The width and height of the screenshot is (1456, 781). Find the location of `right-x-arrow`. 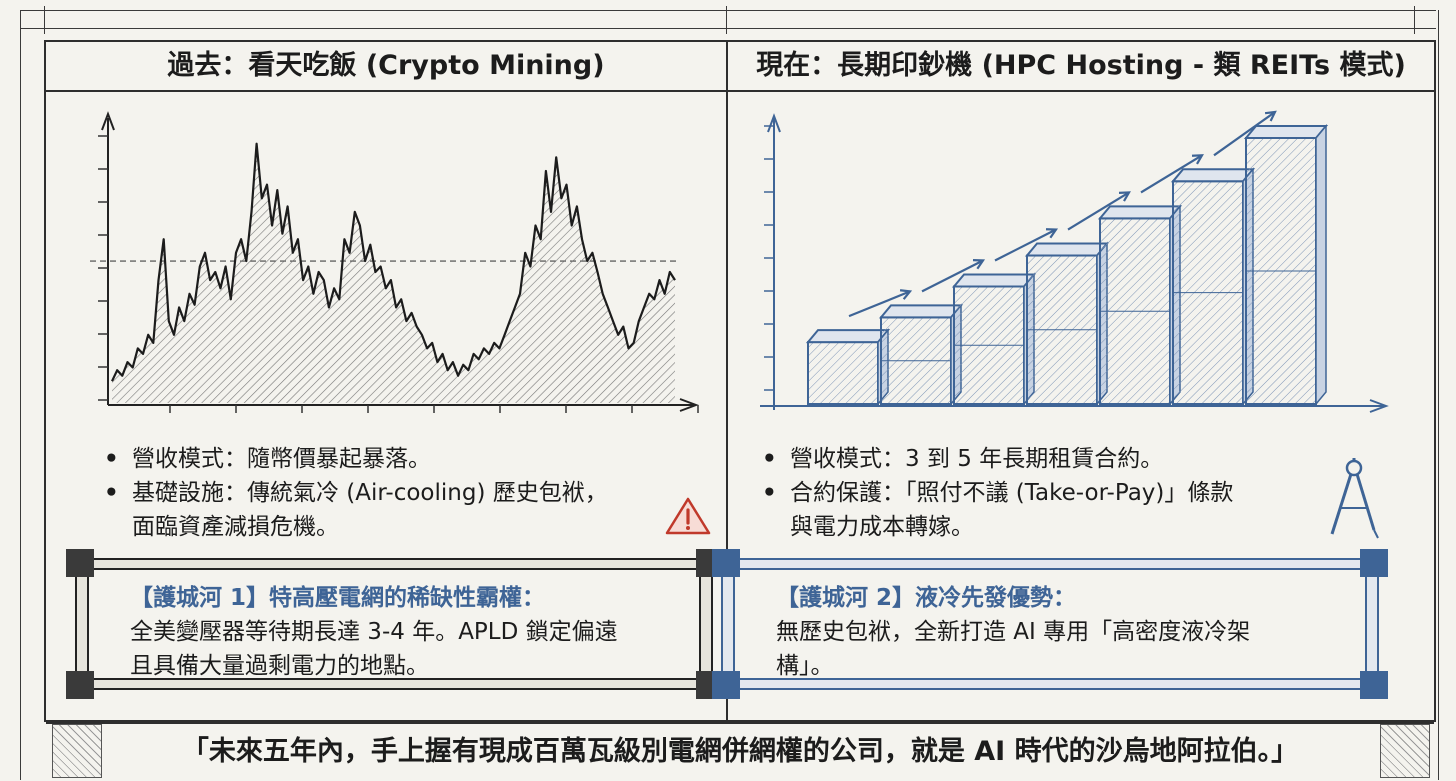

right-x-arrow is located at coordinates (1379, 406).